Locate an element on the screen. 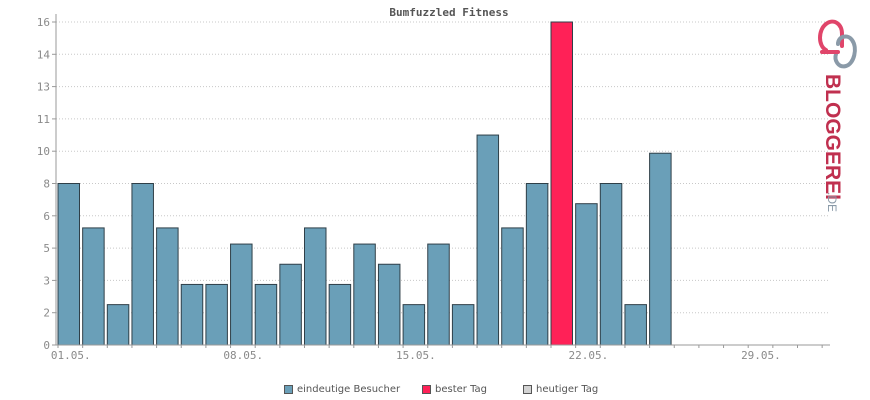 This screenshot has width=870, height=400. logo-text: BLOGGEREI is located at coordinates (832, 137).